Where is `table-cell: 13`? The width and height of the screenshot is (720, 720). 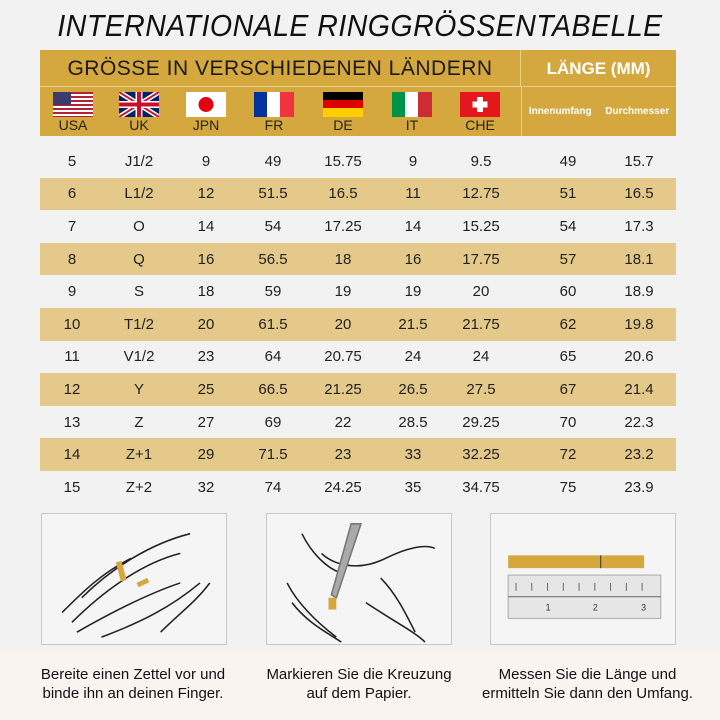 table-cell: 13 is located at coordinates (72, 422).